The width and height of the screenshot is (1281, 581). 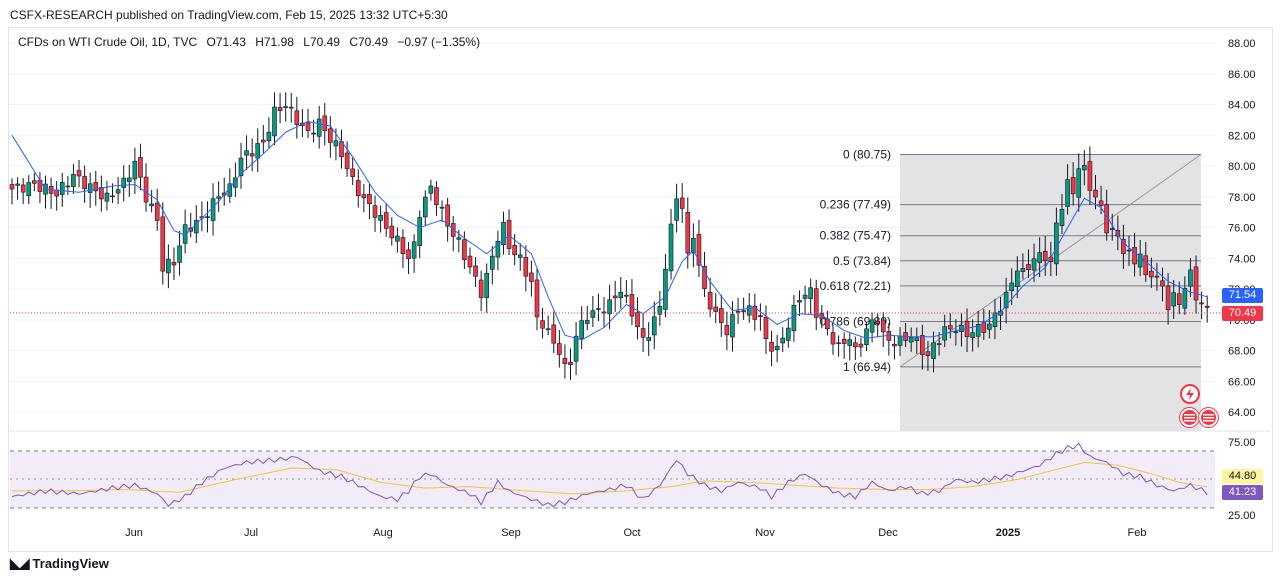 What do you see at coordinates (226, 42) in the screenshot?
I see `open-value: O71.43` at bounding box center [226, 42].